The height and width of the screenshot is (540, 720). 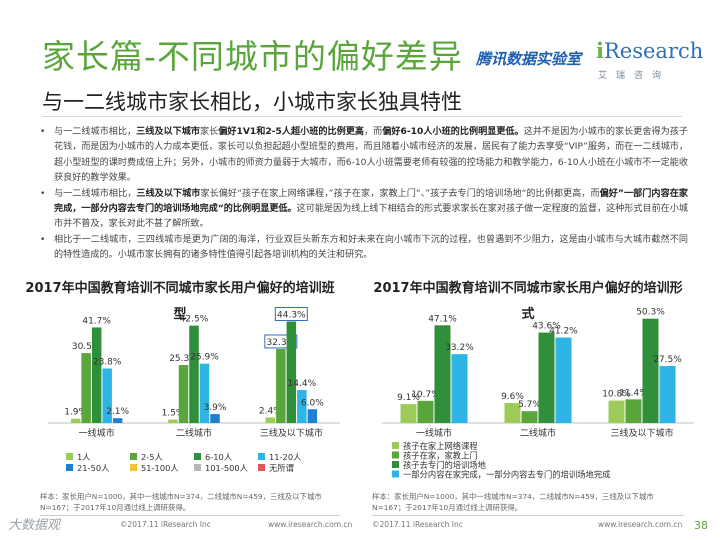 What do you see at coordinates (93, 468) in the screenshot?
I see `legend1-label: 21-50人` at bounding box center [93, 468].